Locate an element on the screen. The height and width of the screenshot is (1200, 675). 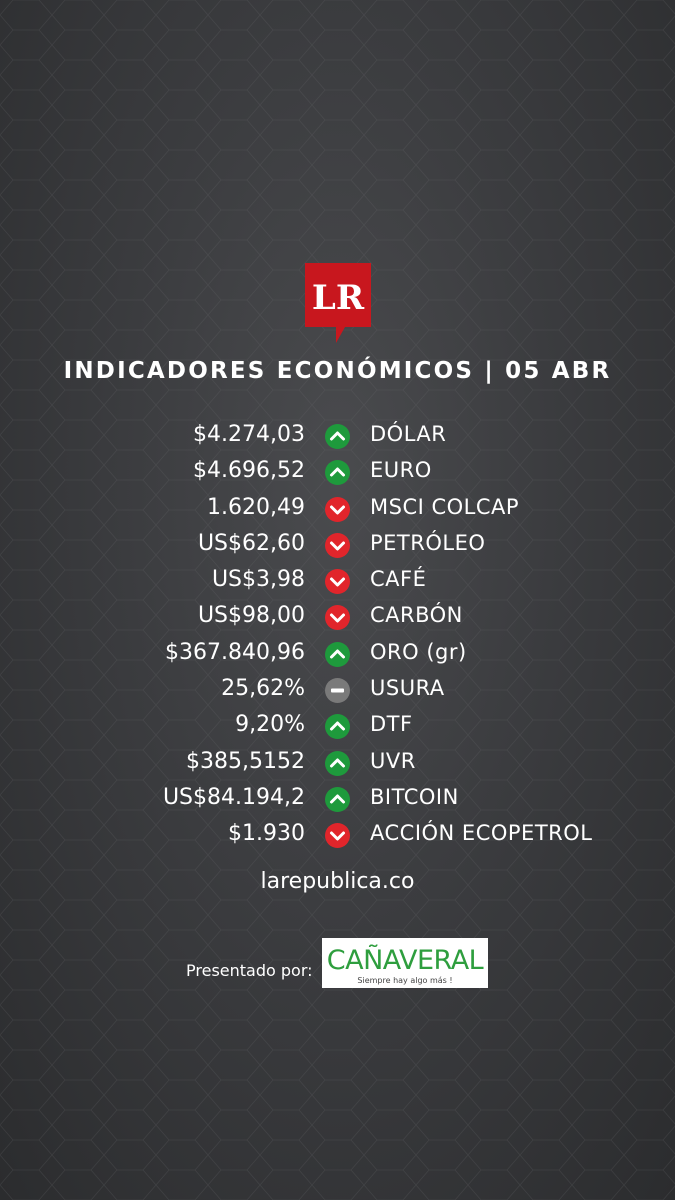
indicator-value: US$62,60 is located at coordinates (251, 543).